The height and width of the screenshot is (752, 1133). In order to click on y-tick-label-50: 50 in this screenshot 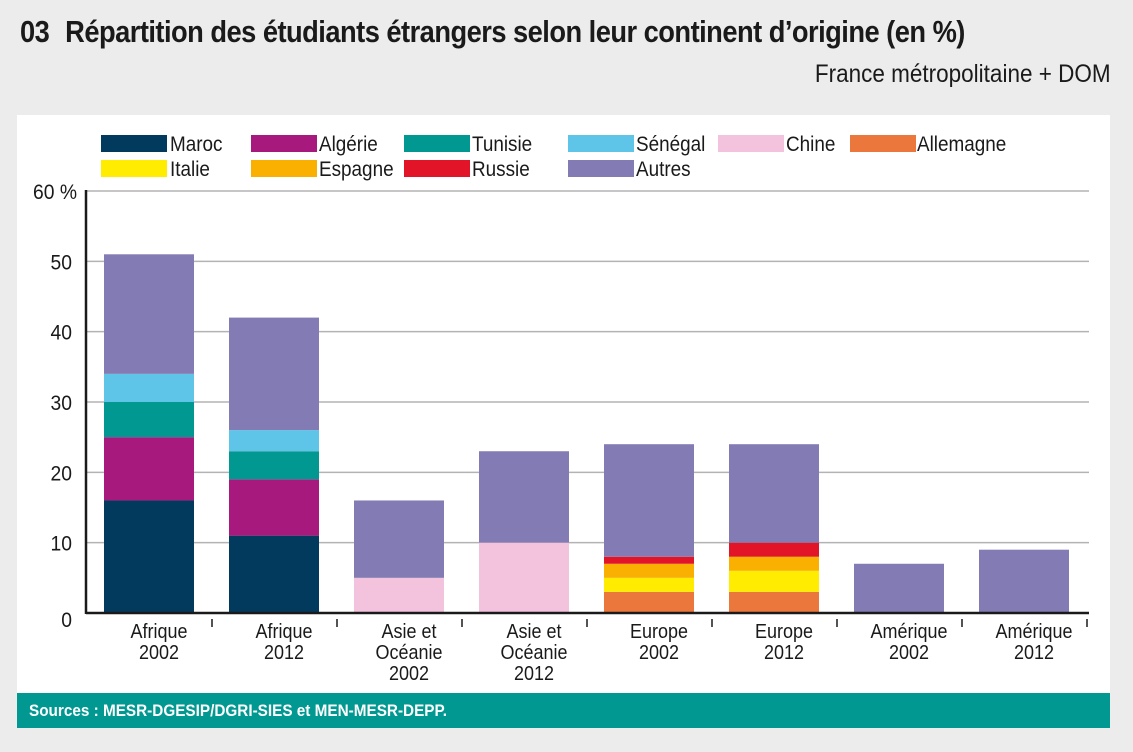, I will do `click(61, 263)`.